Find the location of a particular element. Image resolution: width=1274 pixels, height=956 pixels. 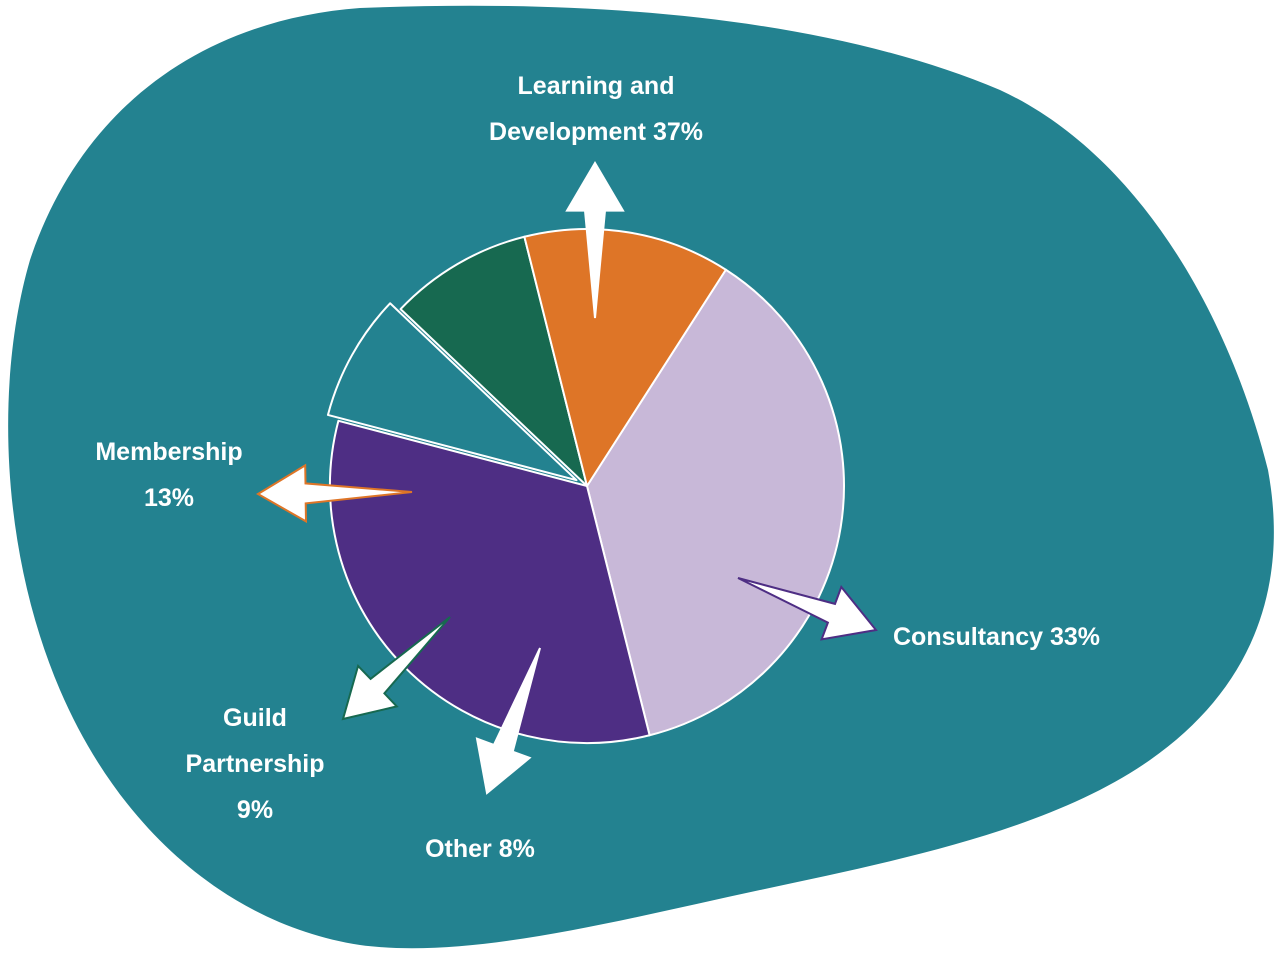

slice-label-line: Development 37% is located at coordinates (596, 132).